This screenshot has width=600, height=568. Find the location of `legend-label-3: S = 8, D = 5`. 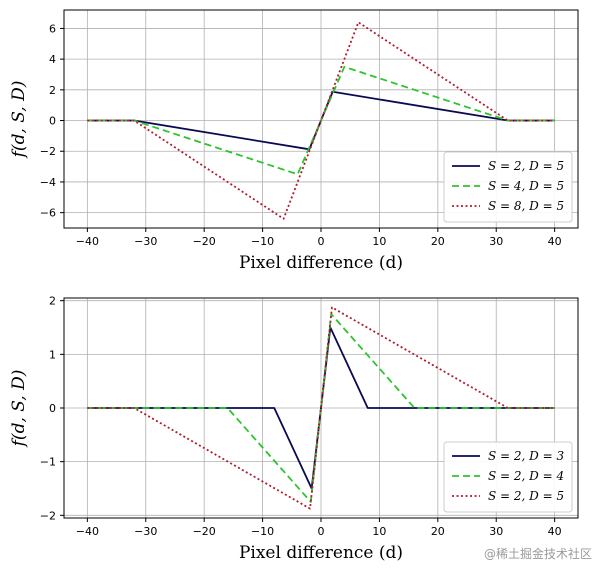

legend-label-3: S = 8, D = 5 is located at coordinates (526, 206).